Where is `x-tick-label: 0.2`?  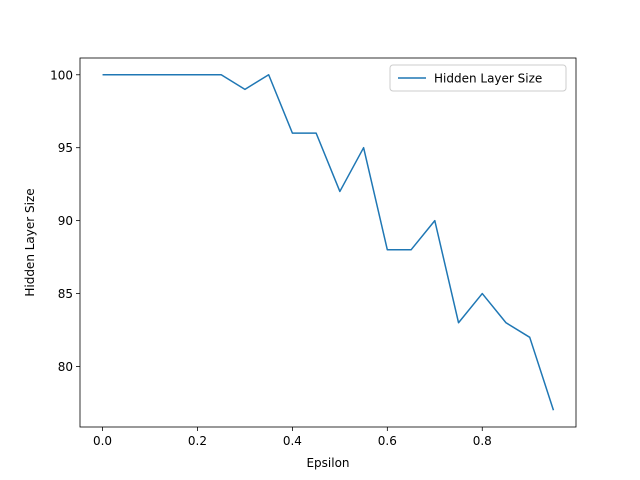
x-tick-label: 0.2 is located at coordinates (197, 441).